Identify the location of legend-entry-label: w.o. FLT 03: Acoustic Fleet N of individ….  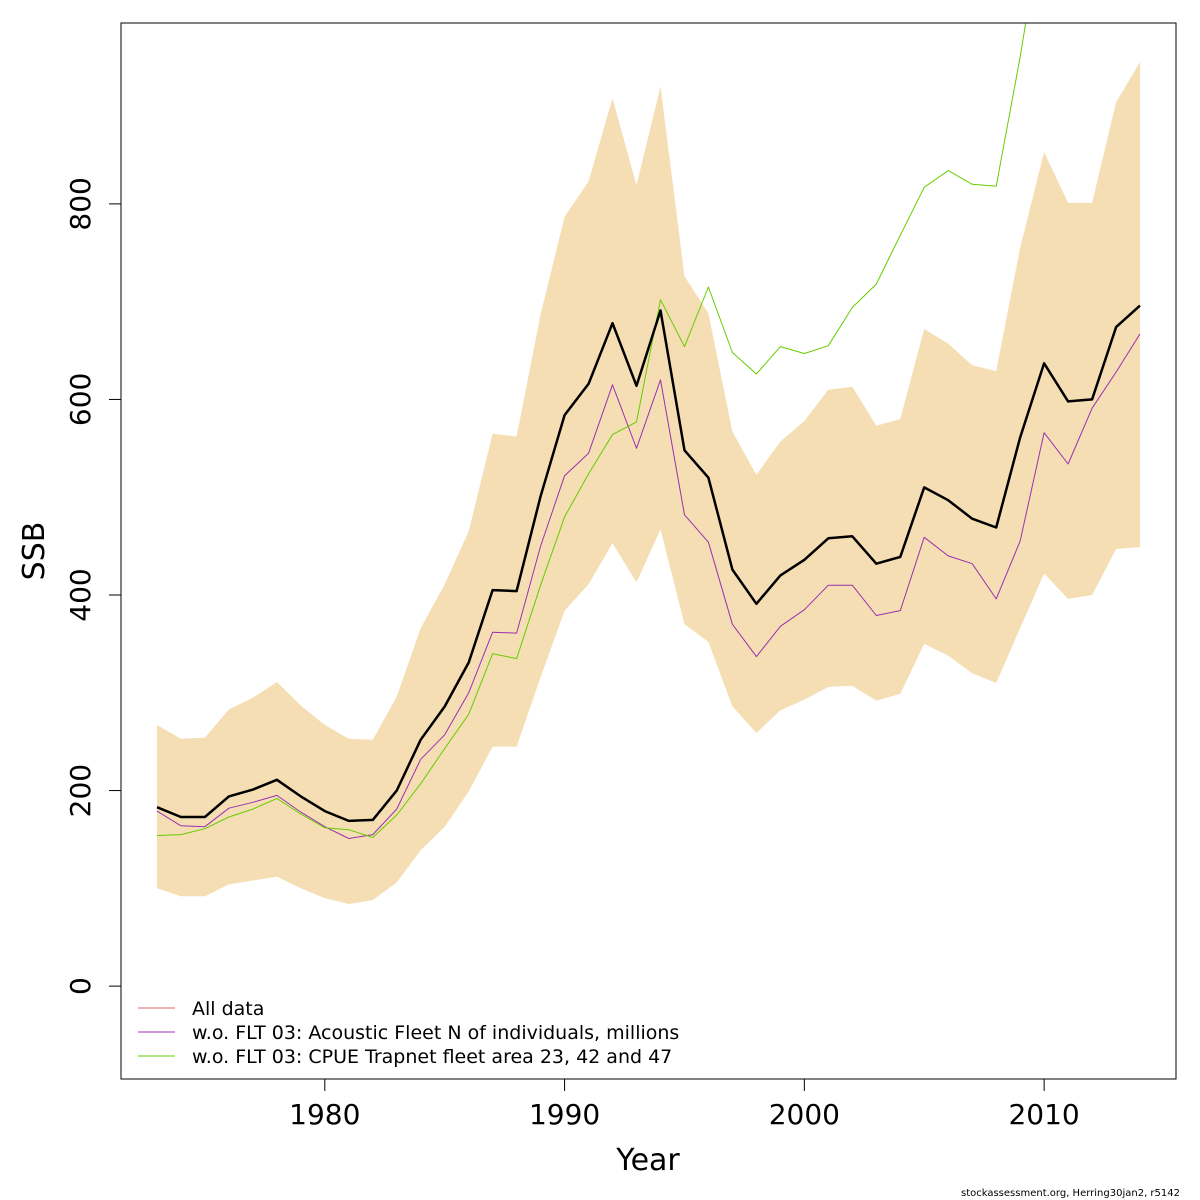
(435, 1033).